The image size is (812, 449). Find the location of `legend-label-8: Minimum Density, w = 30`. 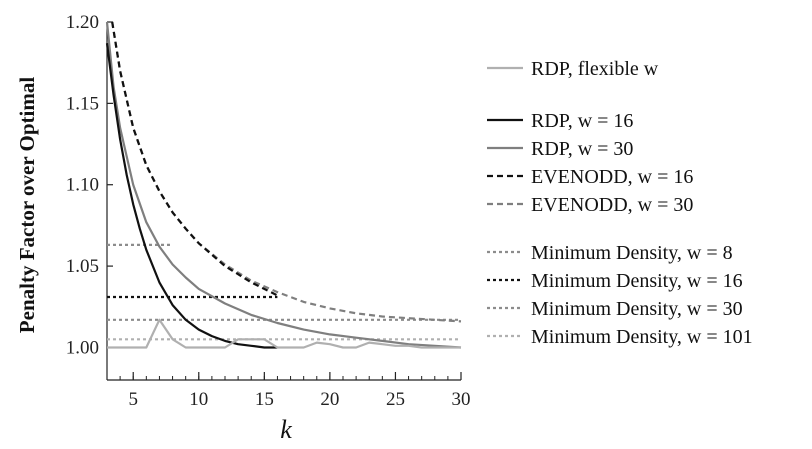

legend-label-8: Minimum Density, w = 30 is located at coordinates (637, 309).